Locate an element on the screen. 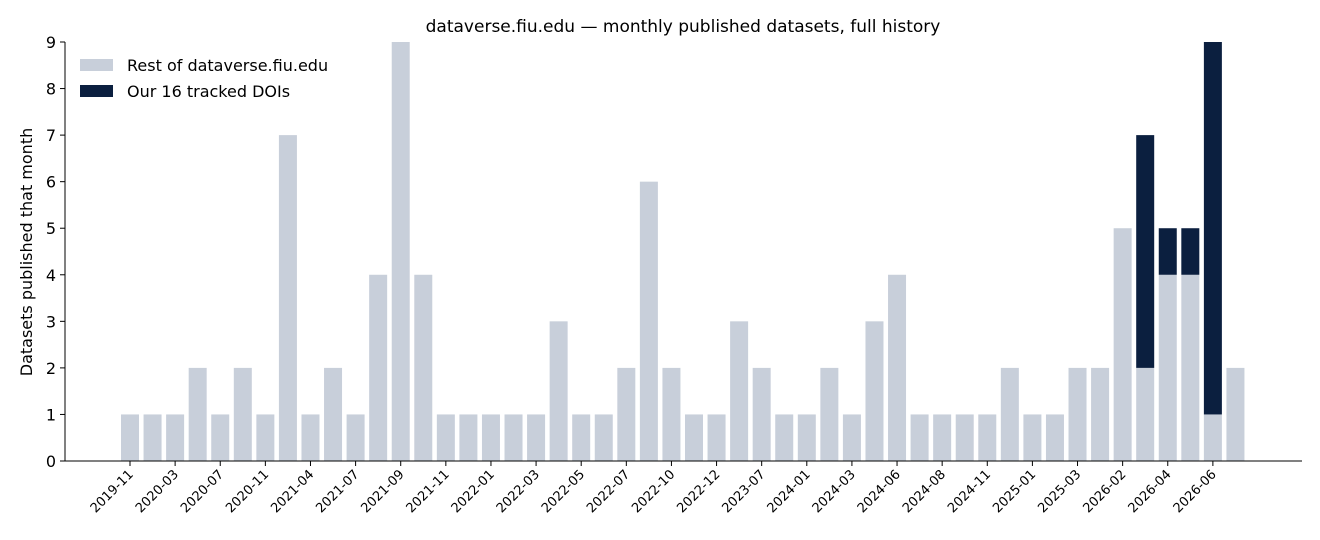  y-tick-label: 9 is located at coordinates (51, 42).